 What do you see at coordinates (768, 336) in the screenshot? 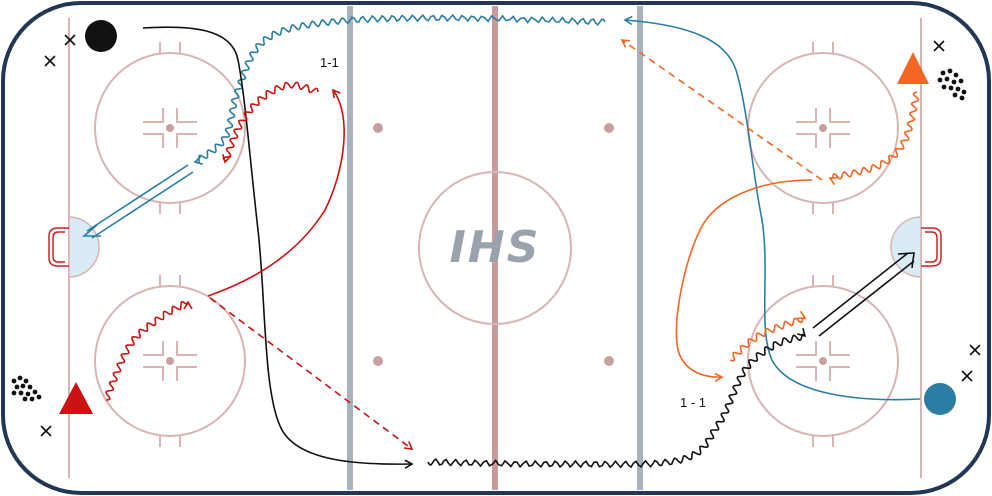
I see `orange-stickhandle-end` at bounding box center [768, 336].